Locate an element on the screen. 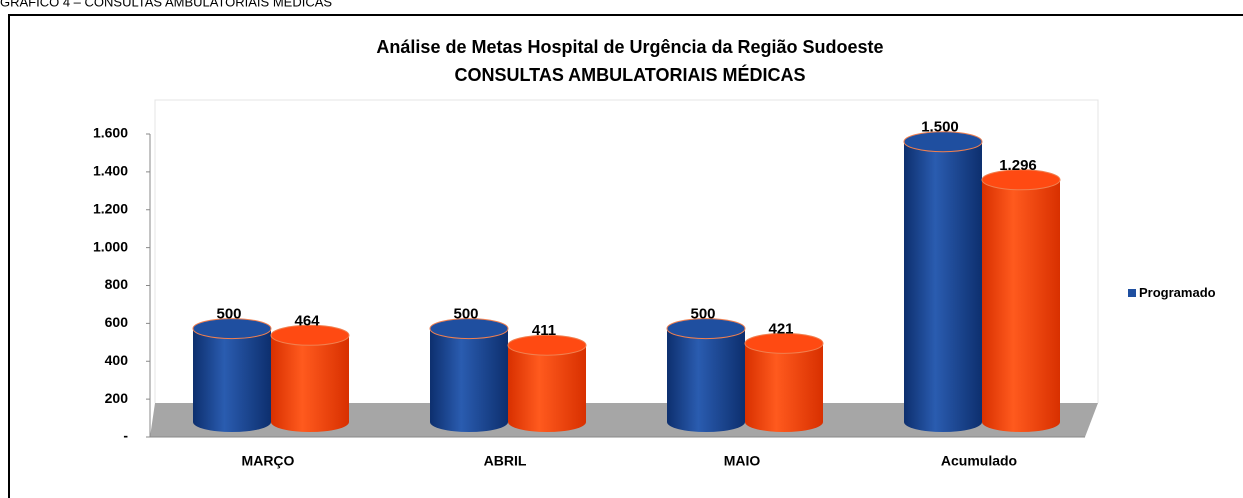  data-label: 411 is located at coordinates (544, 330).